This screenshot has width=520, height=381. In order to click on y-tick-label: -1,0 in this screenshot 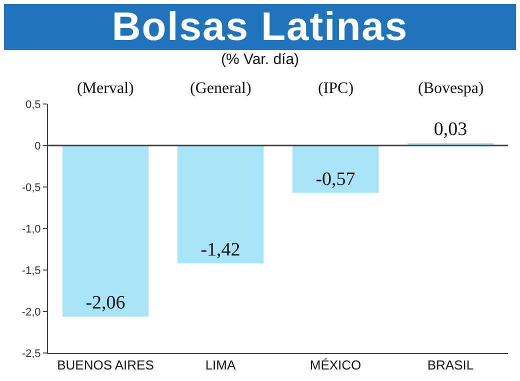, I will do `click(31, 229)`.